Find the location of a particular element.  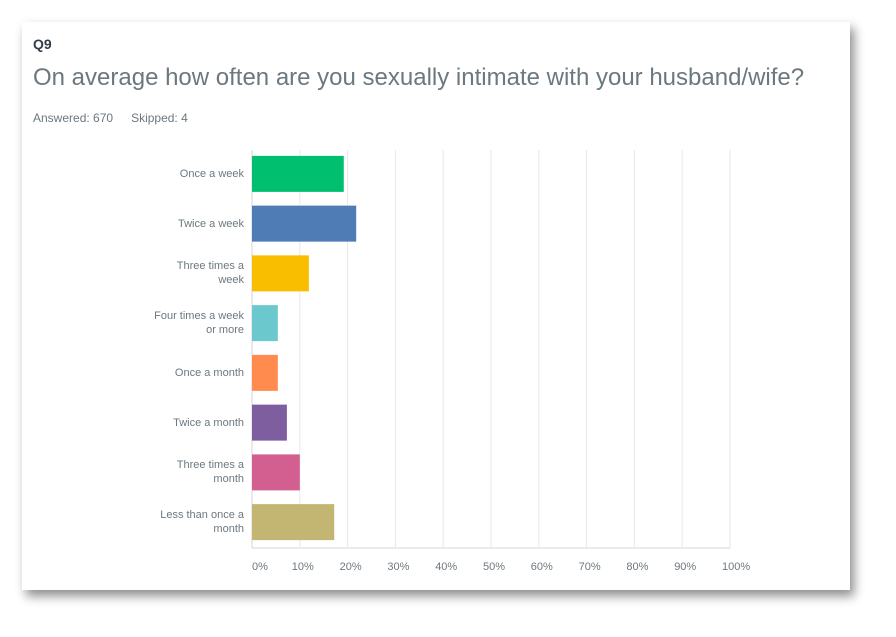

category-label: Twice a week is located at coordinates (210, 223).